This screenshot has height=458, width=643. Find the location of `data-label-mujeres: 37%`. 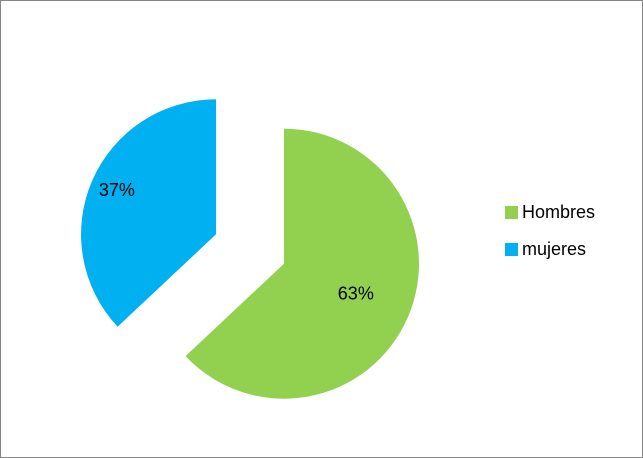

data-label-mujeres: 37% is located at coordinates (117, 190).